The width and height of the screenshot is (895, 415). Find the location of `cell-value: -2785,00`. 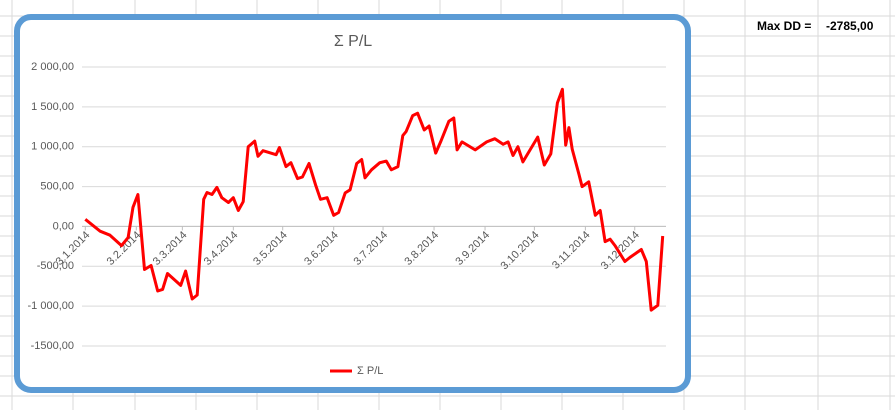

cell-value: -2785,00 is located at coordinates (850, 26).